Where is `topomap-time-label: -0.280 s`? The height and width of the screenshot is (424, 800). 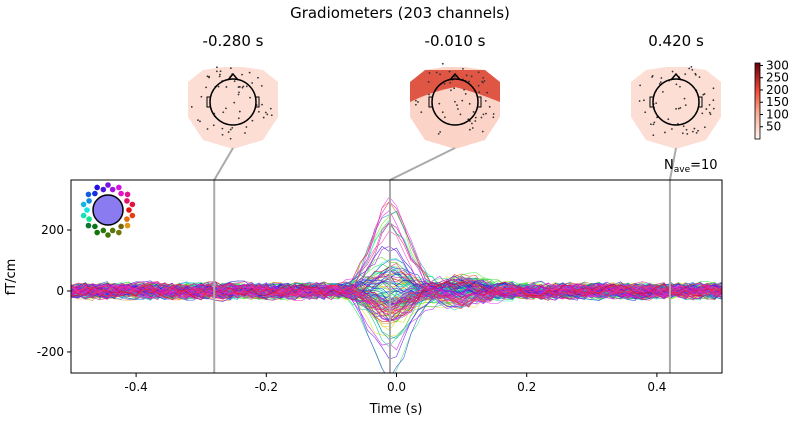
topomap-time-label: -0.280 s is located at coordinates (233, 41).